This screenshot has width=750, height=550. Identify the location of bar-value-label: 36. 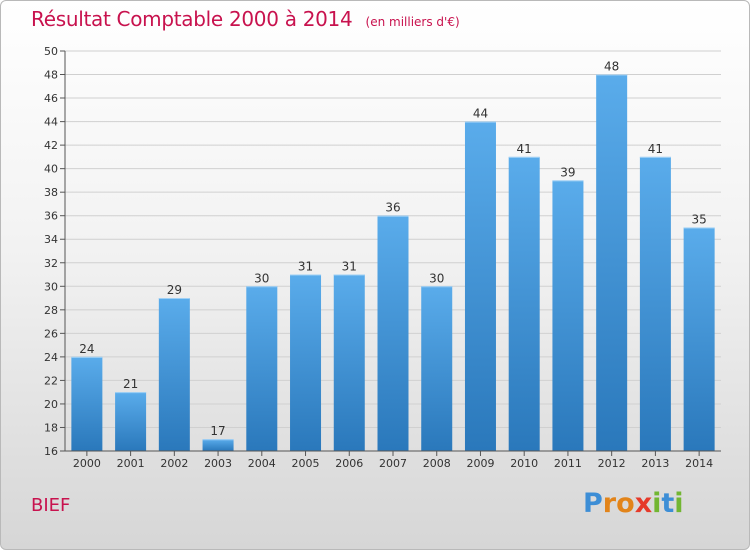
(392, 208).